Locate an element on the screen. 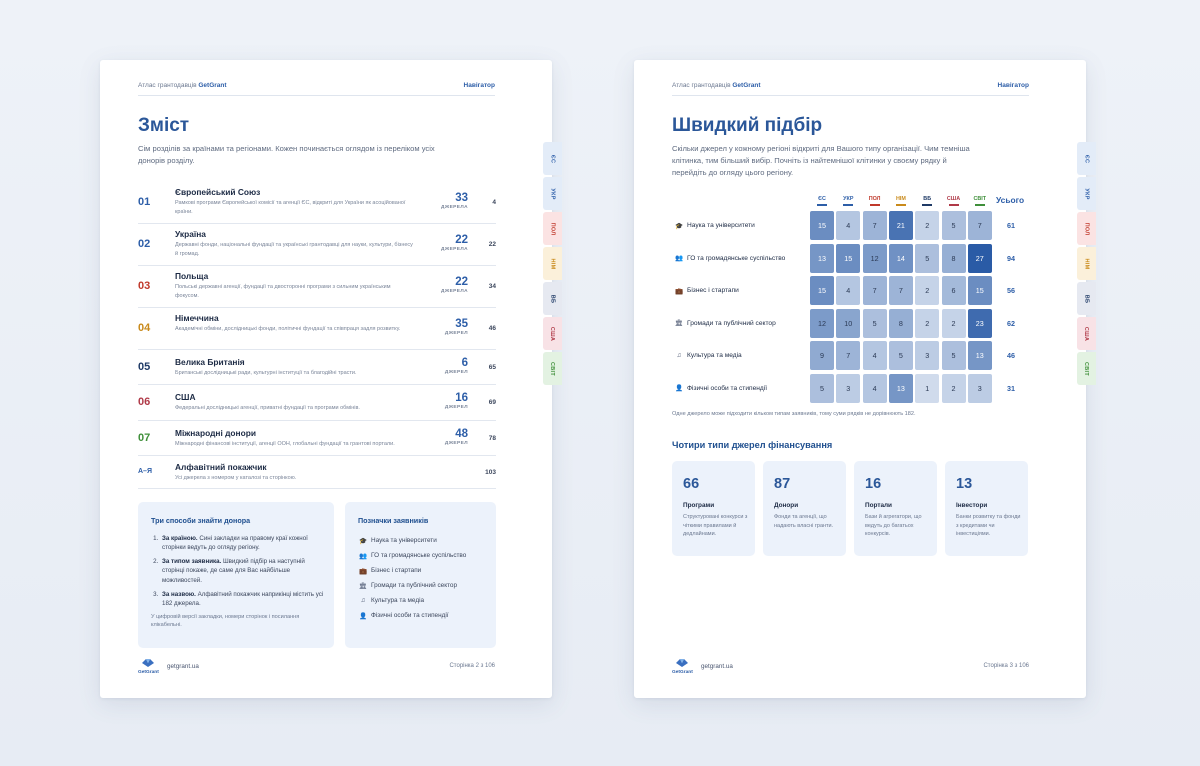 Image resolution: width=1200 pixels, height=766 pixels. toc-title: США is located at coordinates (185, 397).